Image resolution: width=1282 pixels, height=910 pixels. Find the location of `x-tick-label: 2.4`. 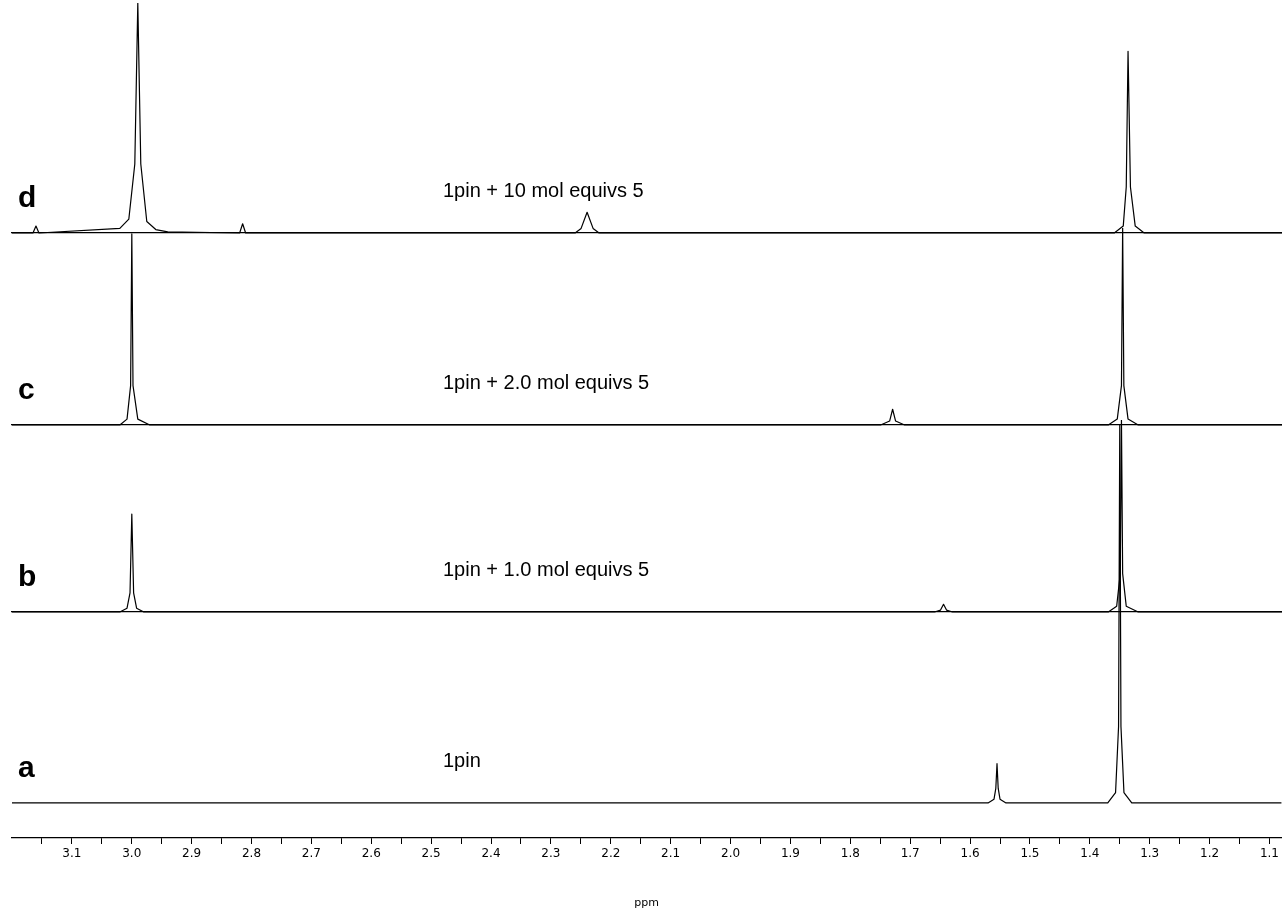

x-tick-label: 2.4 is located at coordinates (491, 853).